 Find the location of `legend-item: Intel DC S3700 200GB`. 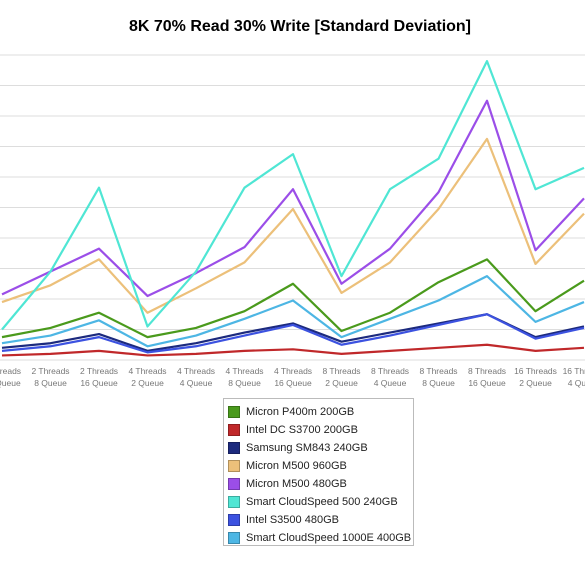

legend-item: Intel DC S3700 200GB is located at coordinates (320, 430).